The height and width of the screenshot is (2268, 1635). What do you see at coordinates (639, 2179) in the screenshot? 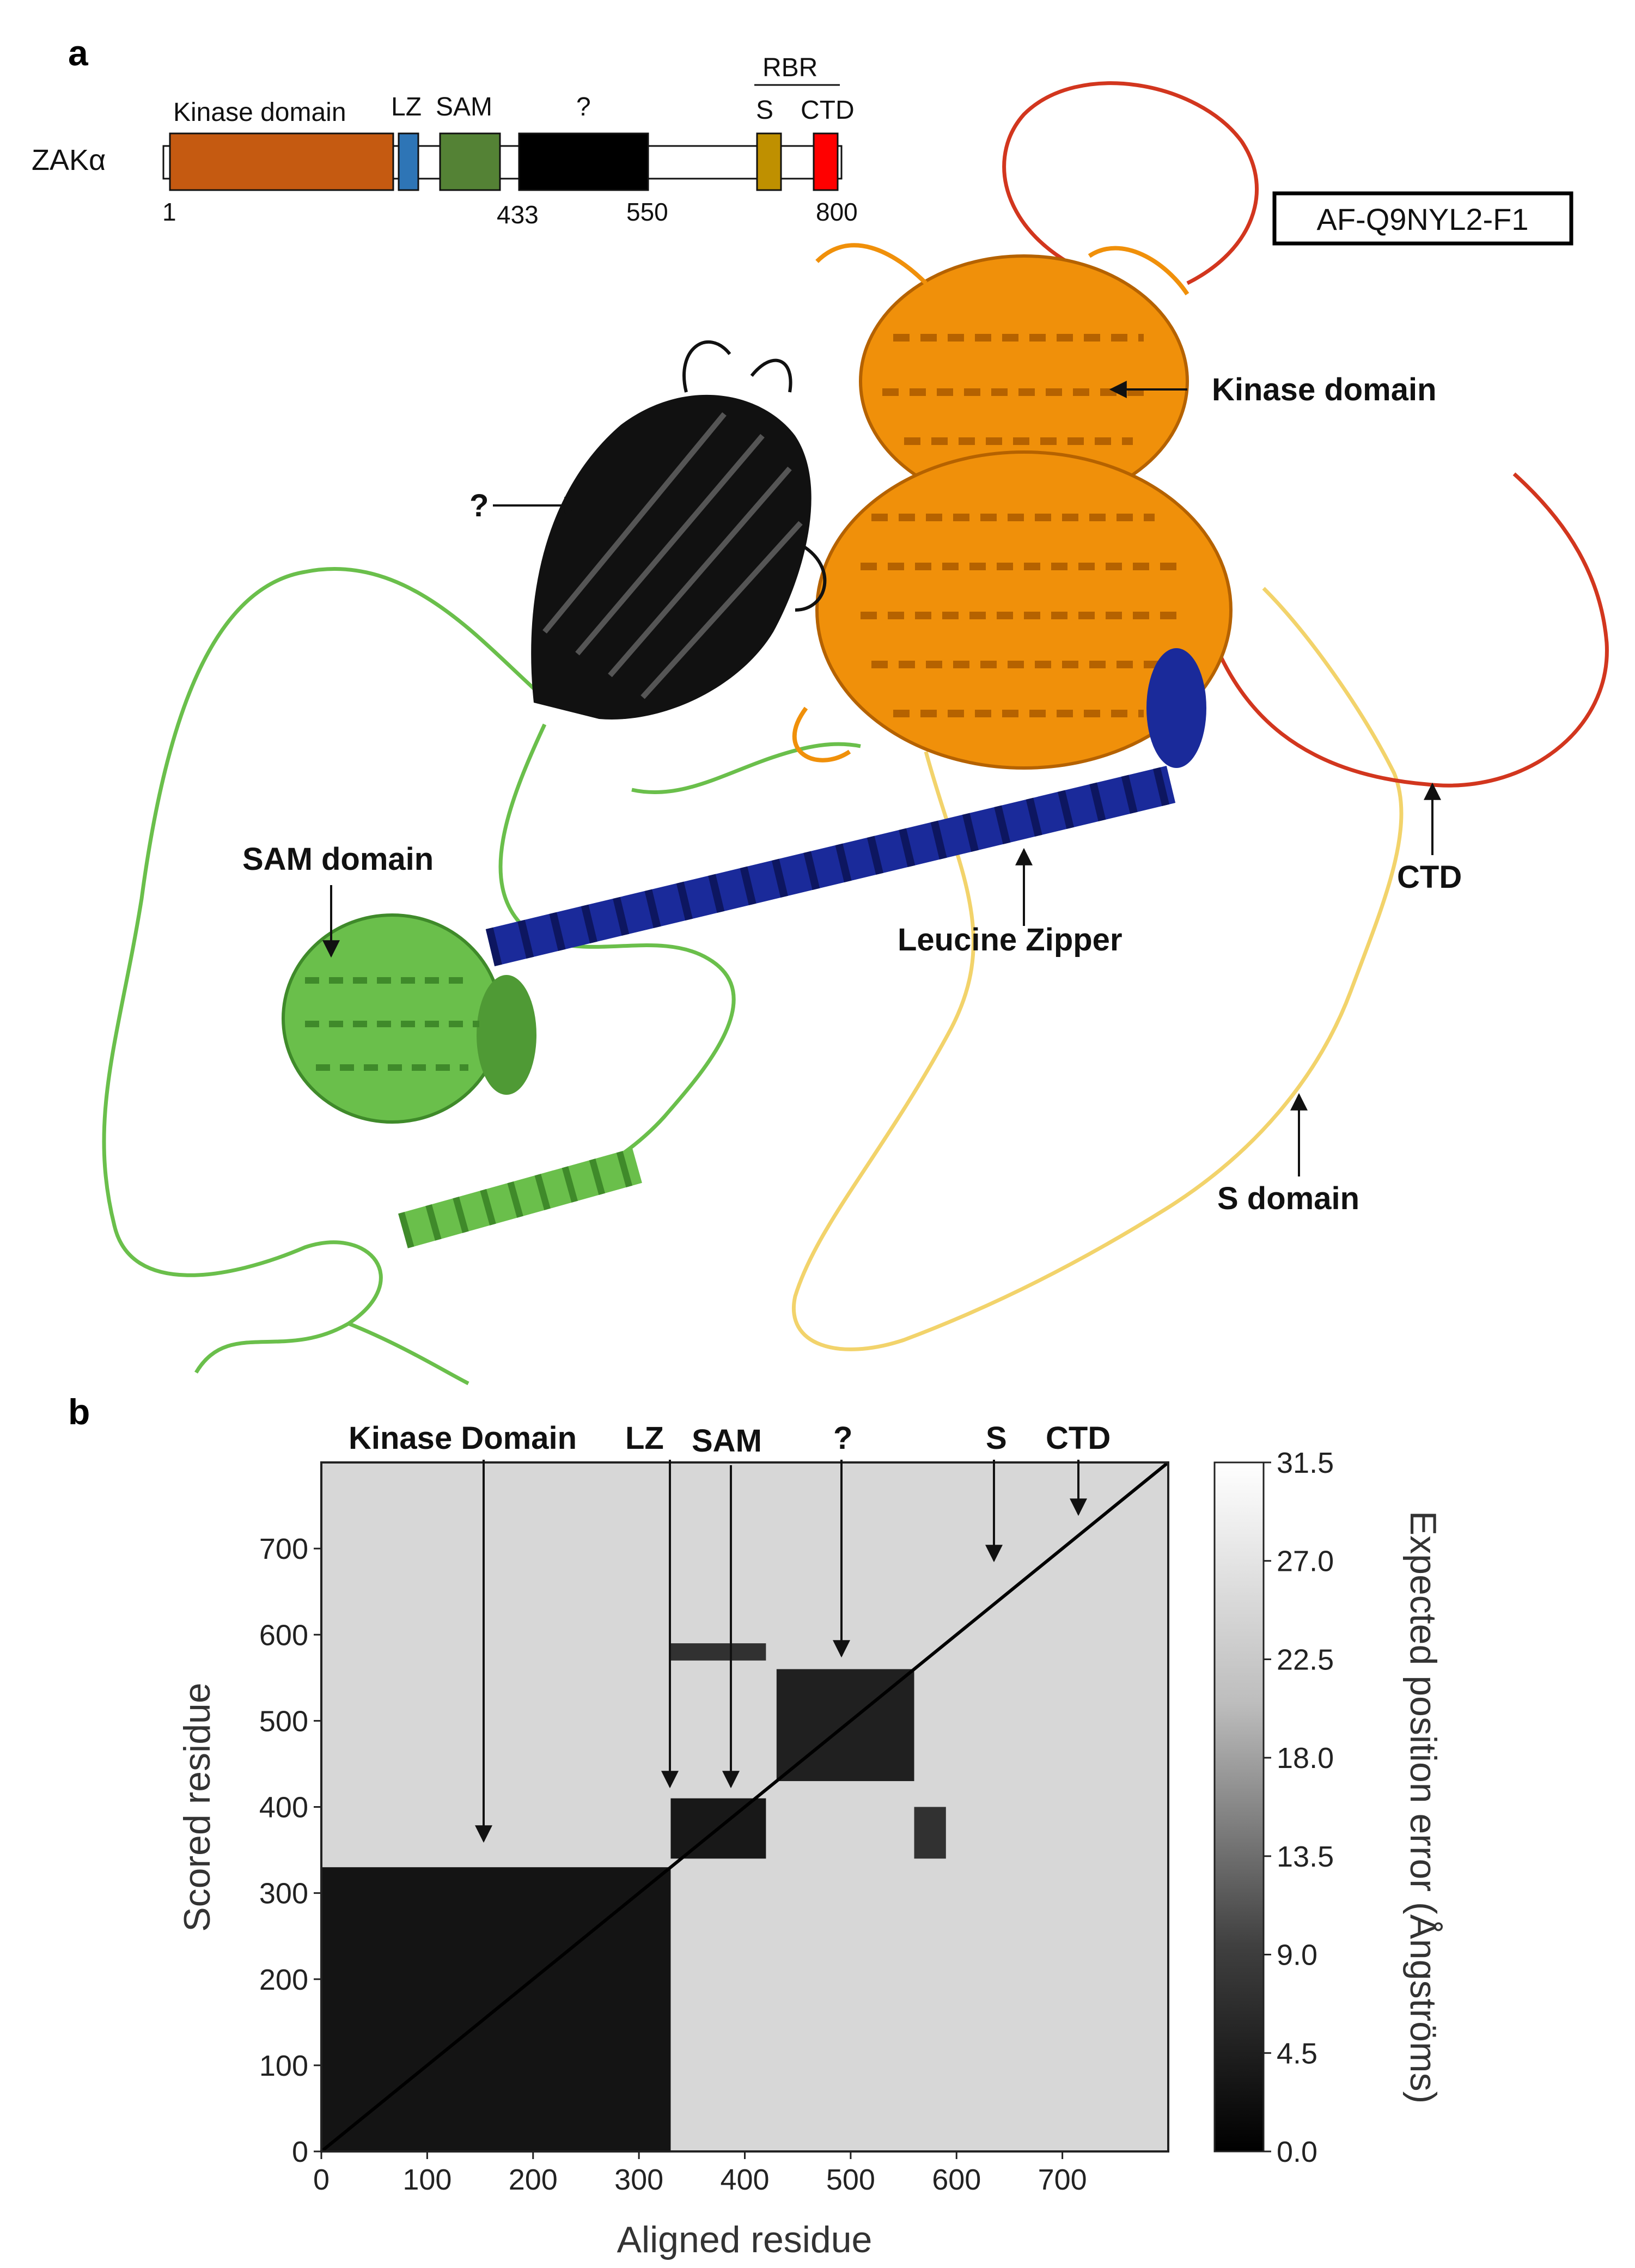
I see `x-tick-label: 300` at bounding box center [639, 2179].